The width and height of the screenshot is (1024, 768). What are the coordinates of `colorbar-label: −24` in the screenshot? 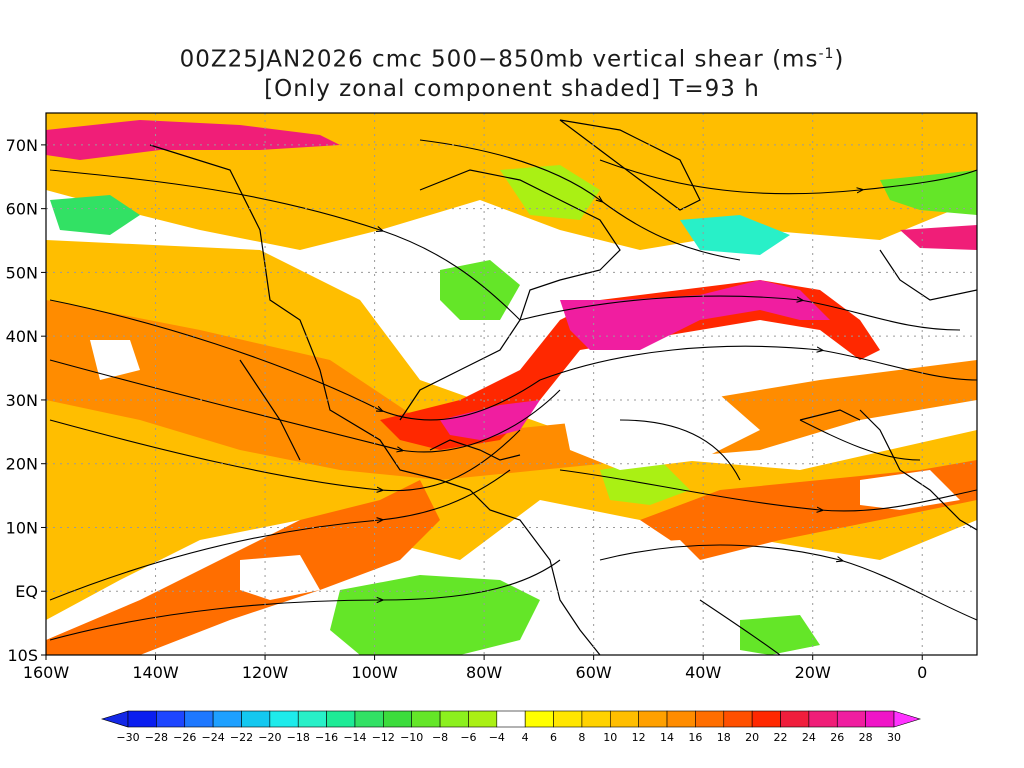 It's located at (213, 737).